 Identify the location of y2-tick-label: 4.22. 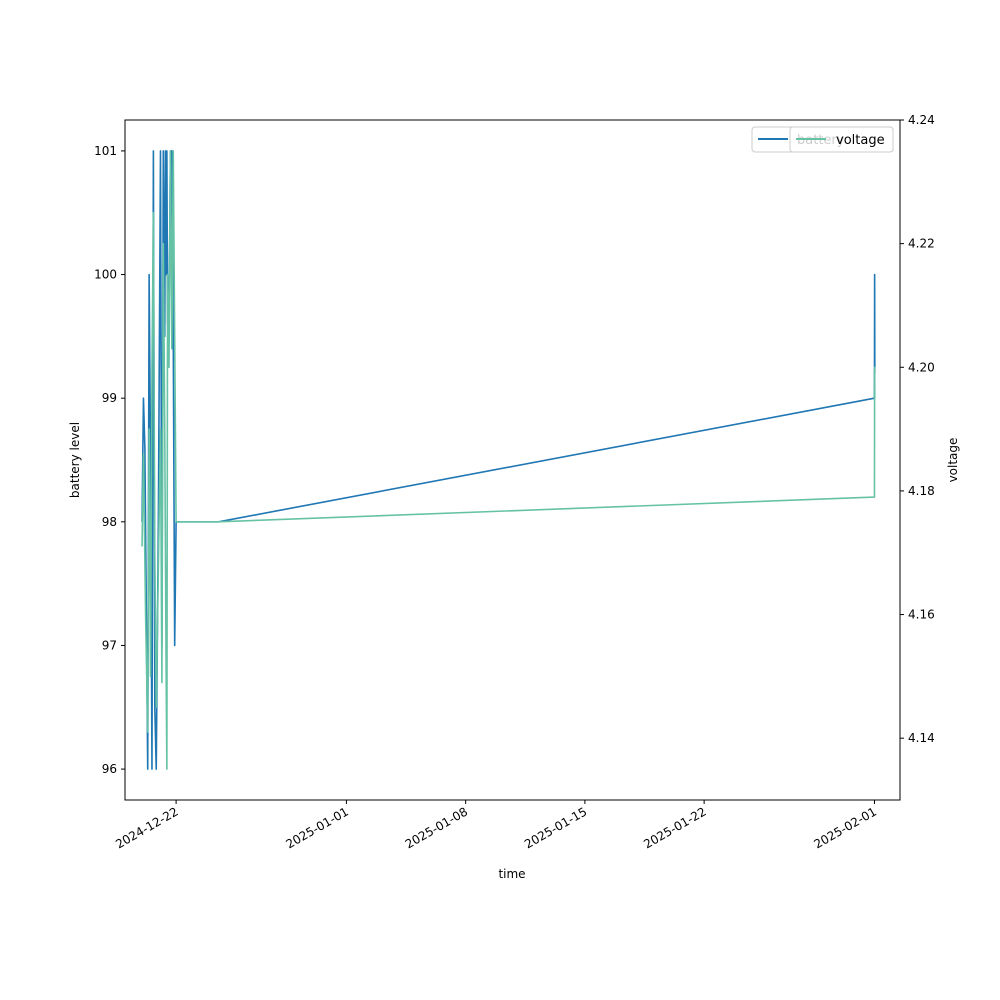
(921, 244).